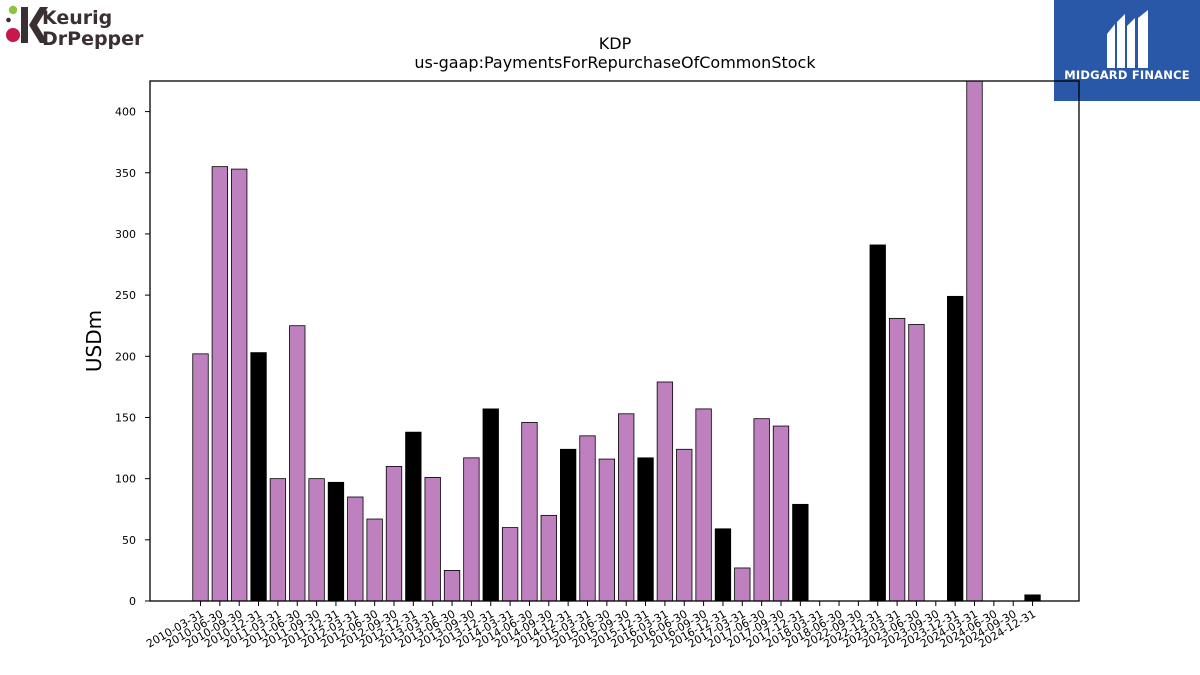  What do you see at coordinates (125, 234) in the screenshot?
I see `y-tick-label: 300` at bounding box center [125, 234].